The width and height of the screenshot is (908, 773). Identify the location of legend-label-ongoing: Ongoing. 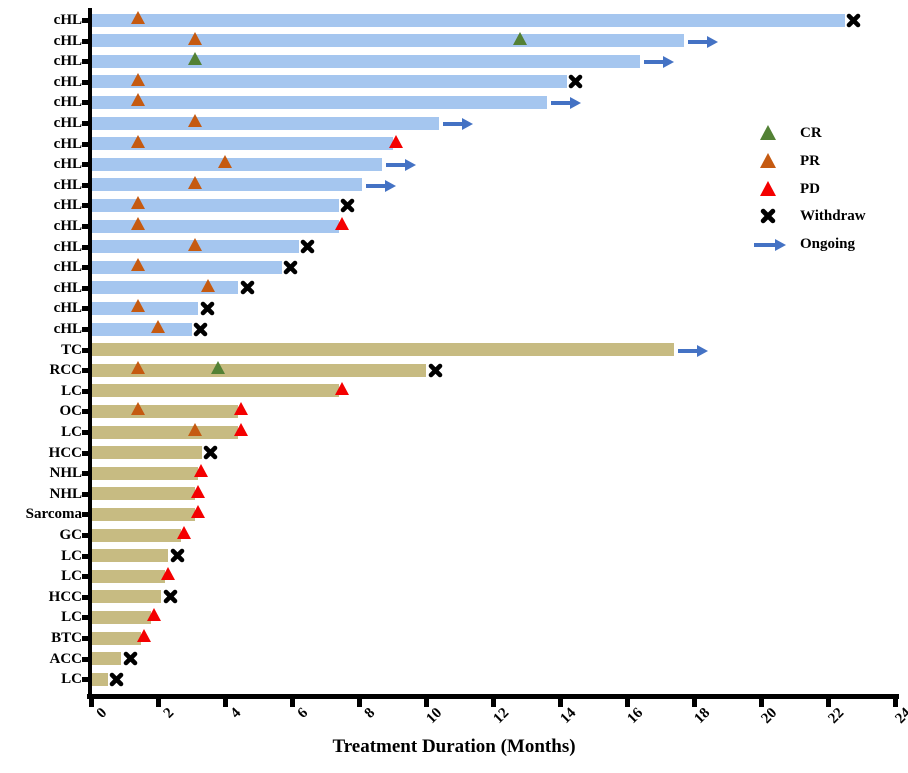
(828, 244).